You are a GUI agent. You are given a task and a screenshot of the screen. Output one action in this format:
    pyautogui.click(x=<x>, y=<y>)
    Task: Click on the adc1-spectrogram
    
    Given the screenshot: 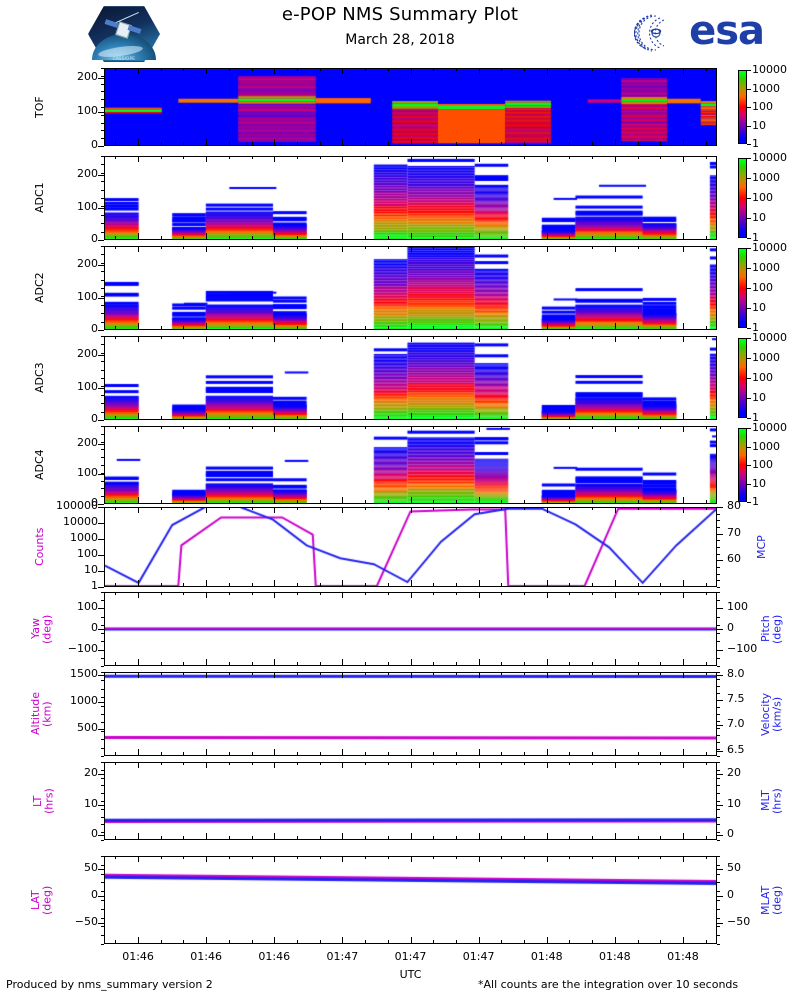 What is the action you would take?
    pyautogui.click(x=410, y=198)
    